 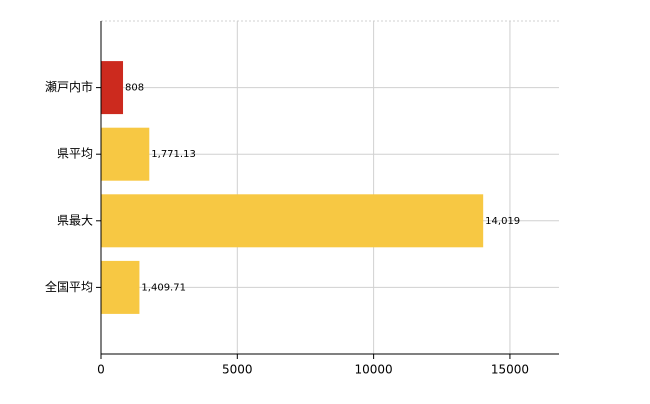 I want to click on value-label: 14,019, so click(x=502, y=221).